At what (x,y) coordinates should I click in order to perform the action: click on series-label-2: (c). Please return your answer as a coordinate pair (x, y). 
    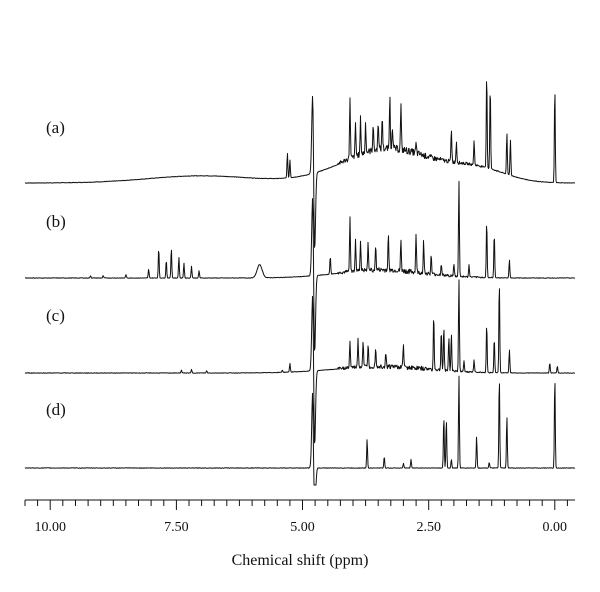
    Looking at the image, I should click on (55, 315).